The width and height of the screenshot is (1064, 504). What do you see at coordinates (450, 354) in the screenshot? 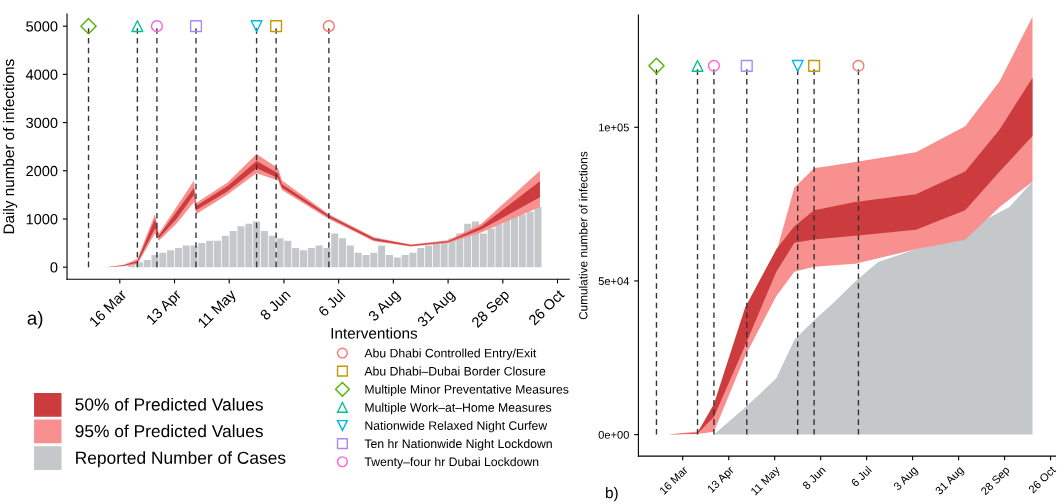
I see `legend-label: Abu Dhabi Controlled Entry/Exit` at bounding box center [450, 354].